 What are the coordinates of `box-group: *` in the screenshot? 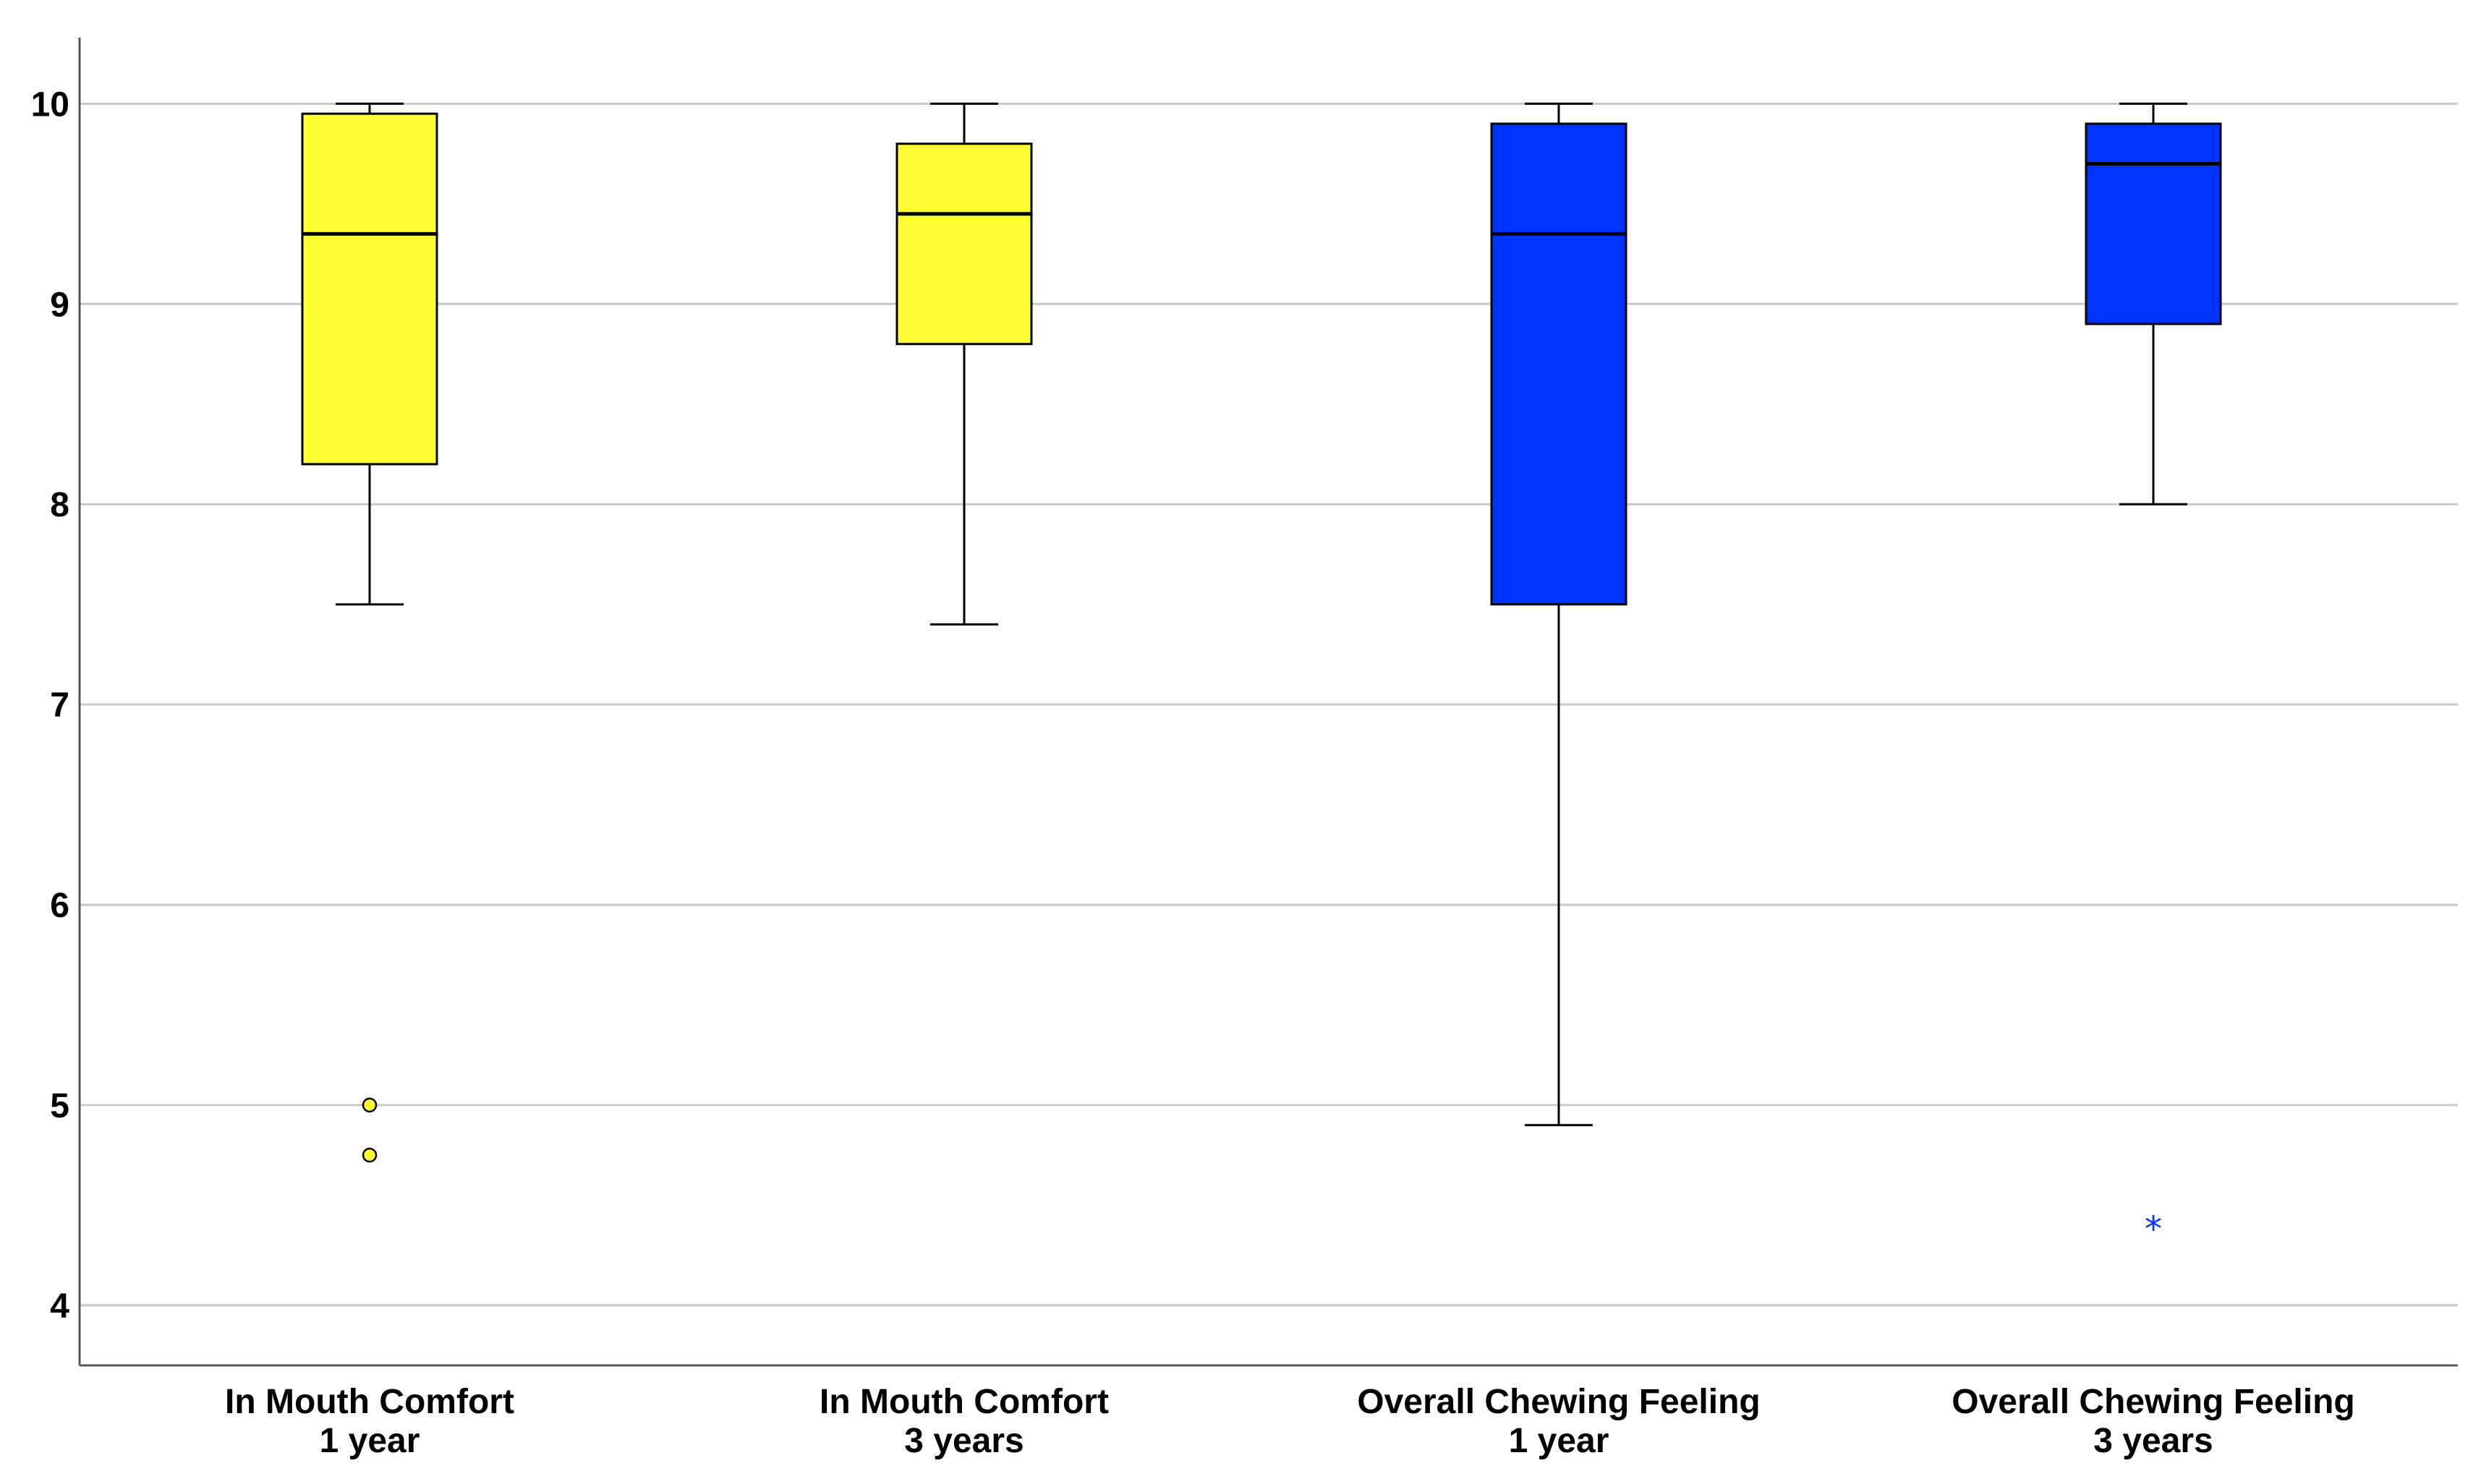 It's located at (2153, 676).